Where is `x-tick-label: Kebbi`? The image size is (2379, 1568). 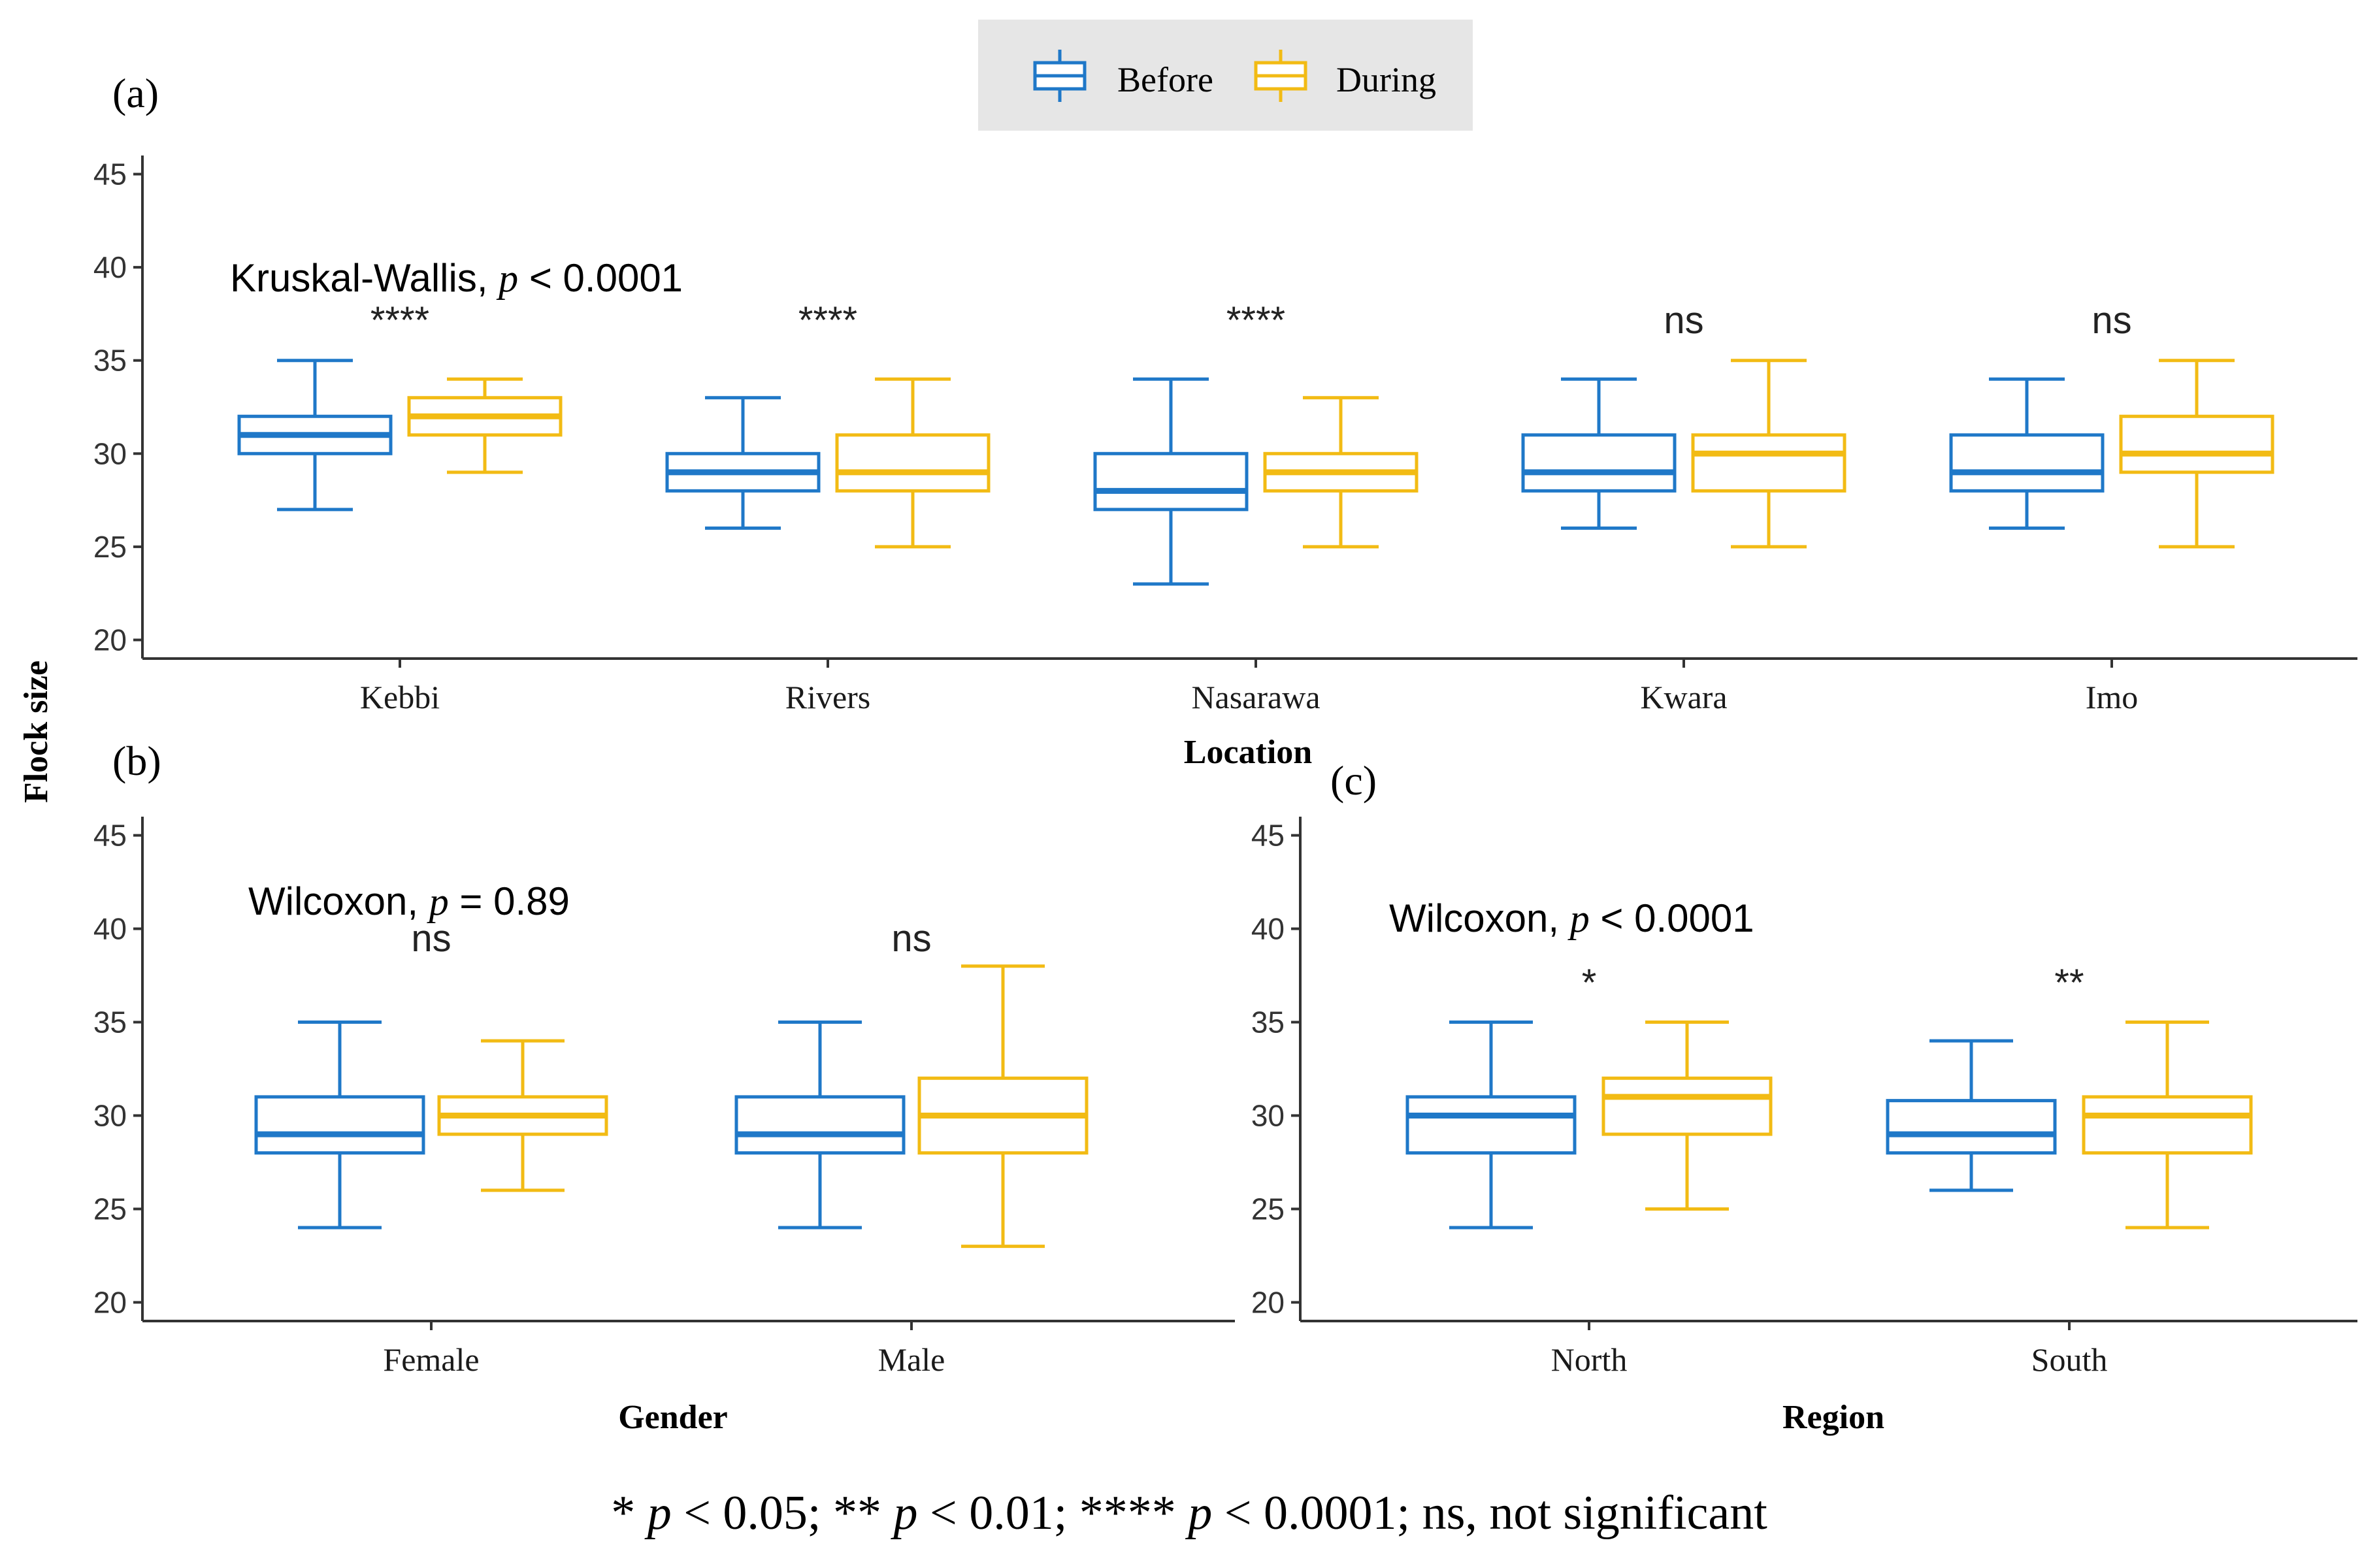
x-tick-label: Kebbi is located at coordinates (400, 697).